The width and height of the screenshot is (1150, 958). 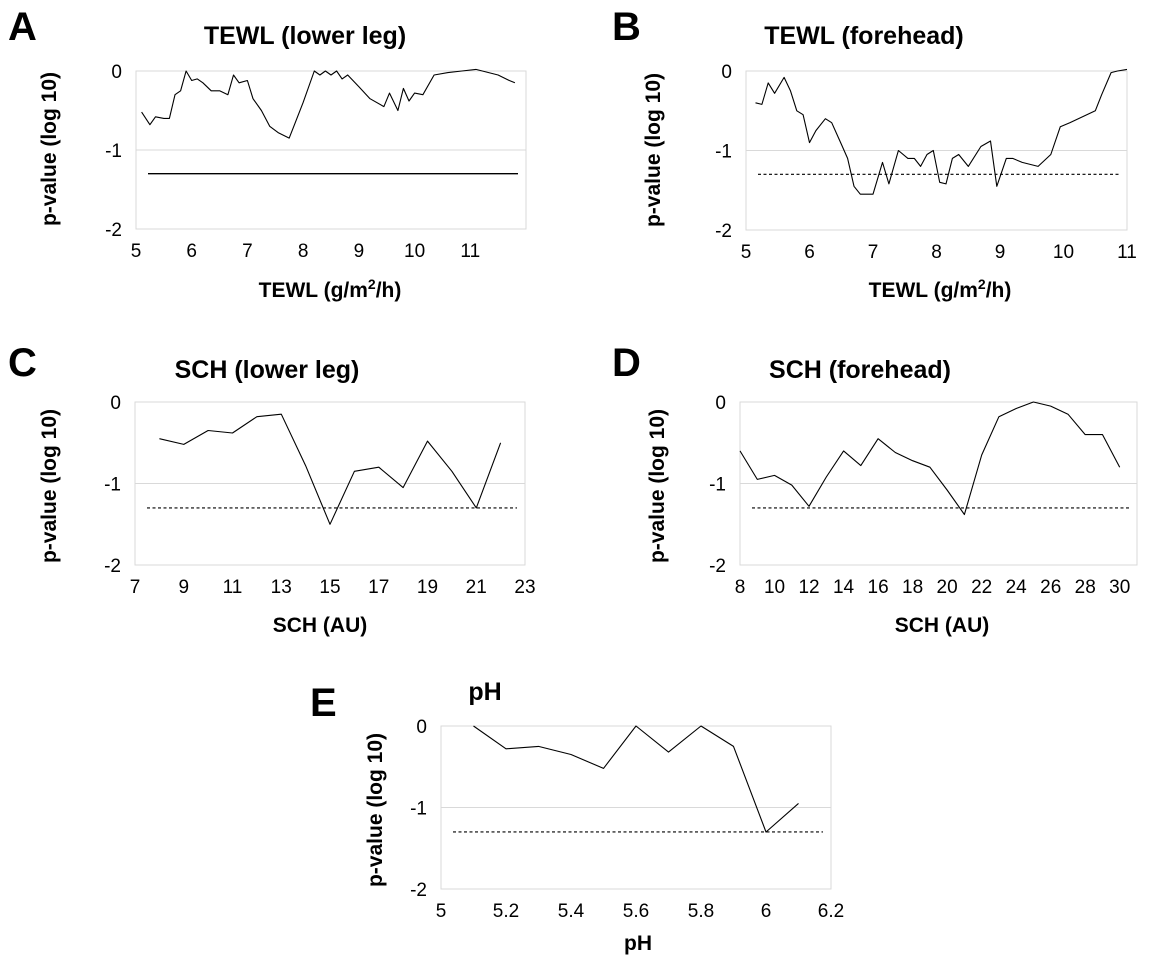 I want to click on y-tick-label-e: -1, so click(x=418, y=809).